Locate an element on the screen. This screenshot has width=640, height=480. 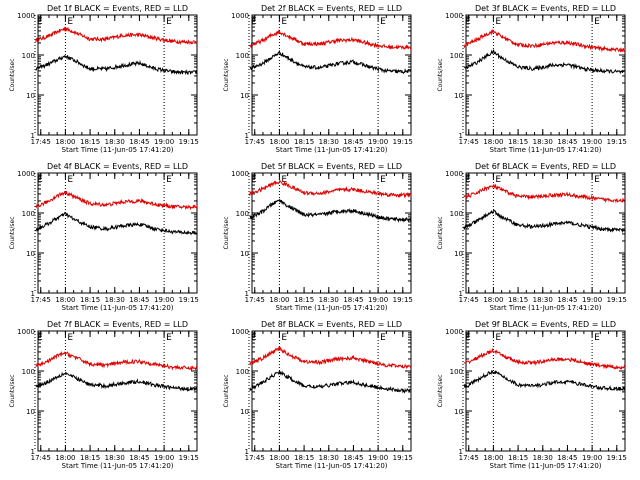
plot-title: Det 7f BLACK = Events, RED = LLD is located at coordinates (117, 324).